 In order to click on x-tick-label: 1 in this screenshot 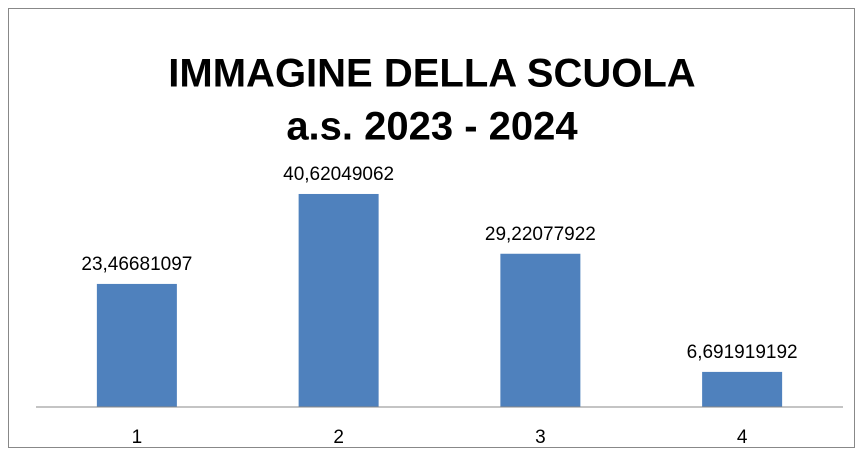, I will do `click(137, 437)`.